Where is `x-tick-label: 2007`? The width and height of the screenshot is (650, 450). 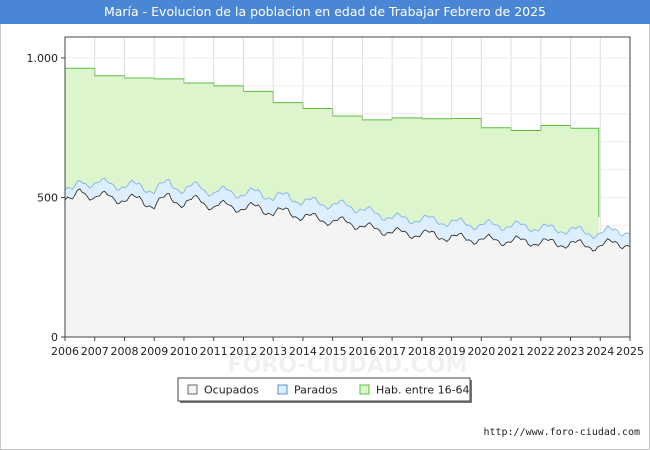
x-tick-label: 2007 is located at coordinates (95, 351).